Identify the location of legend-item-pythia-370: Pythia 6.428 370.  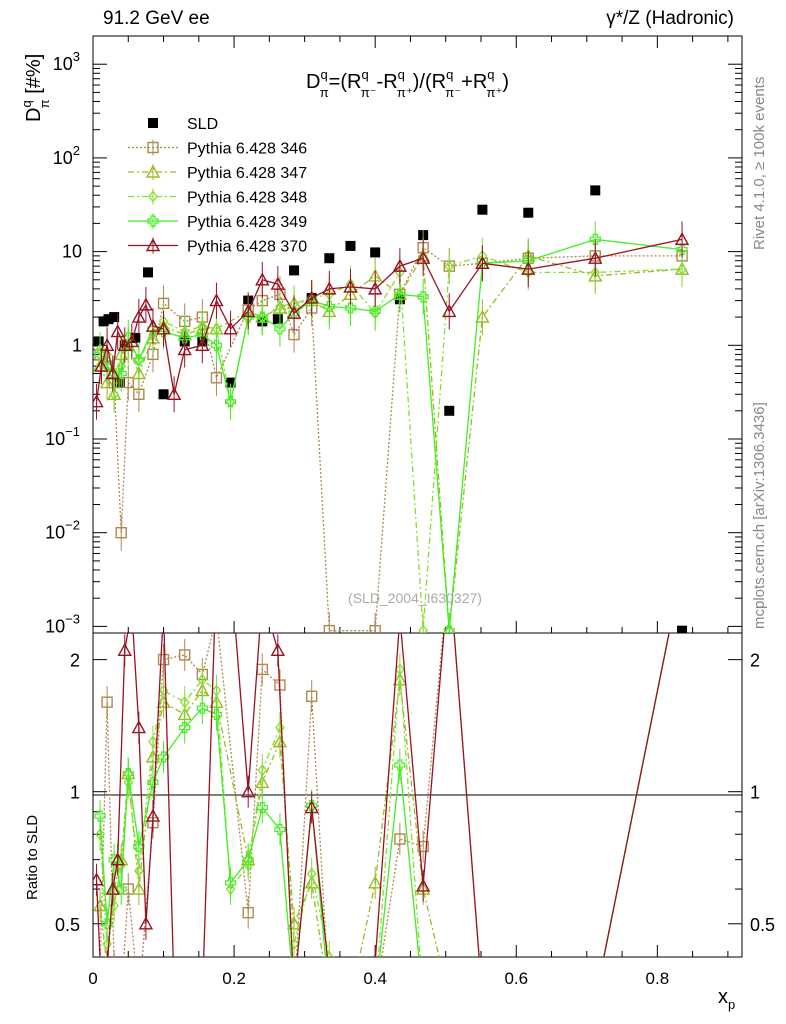
(217, 246).